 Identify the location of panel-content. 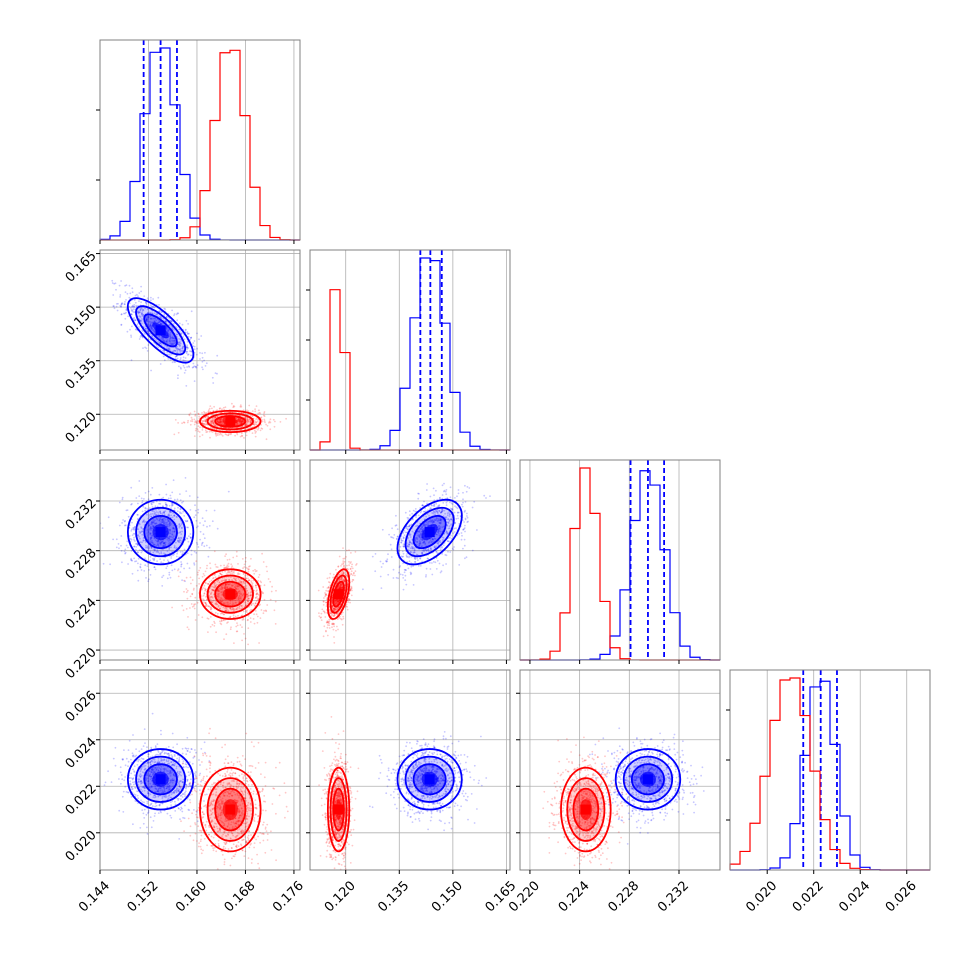
(199, 360).